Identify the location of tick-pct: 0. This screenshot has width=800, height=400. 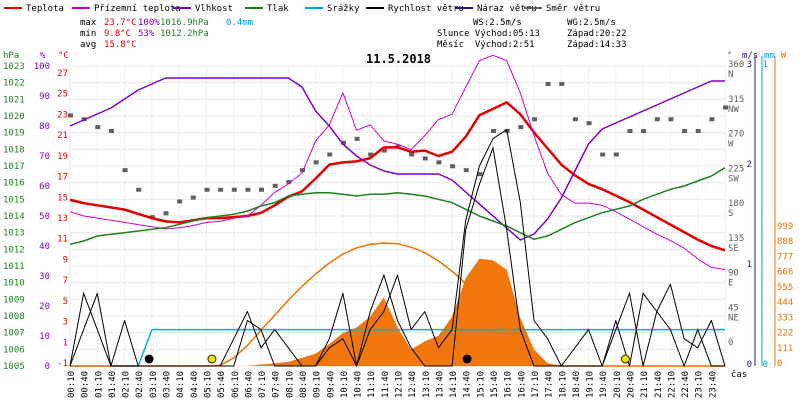
(47, 367).